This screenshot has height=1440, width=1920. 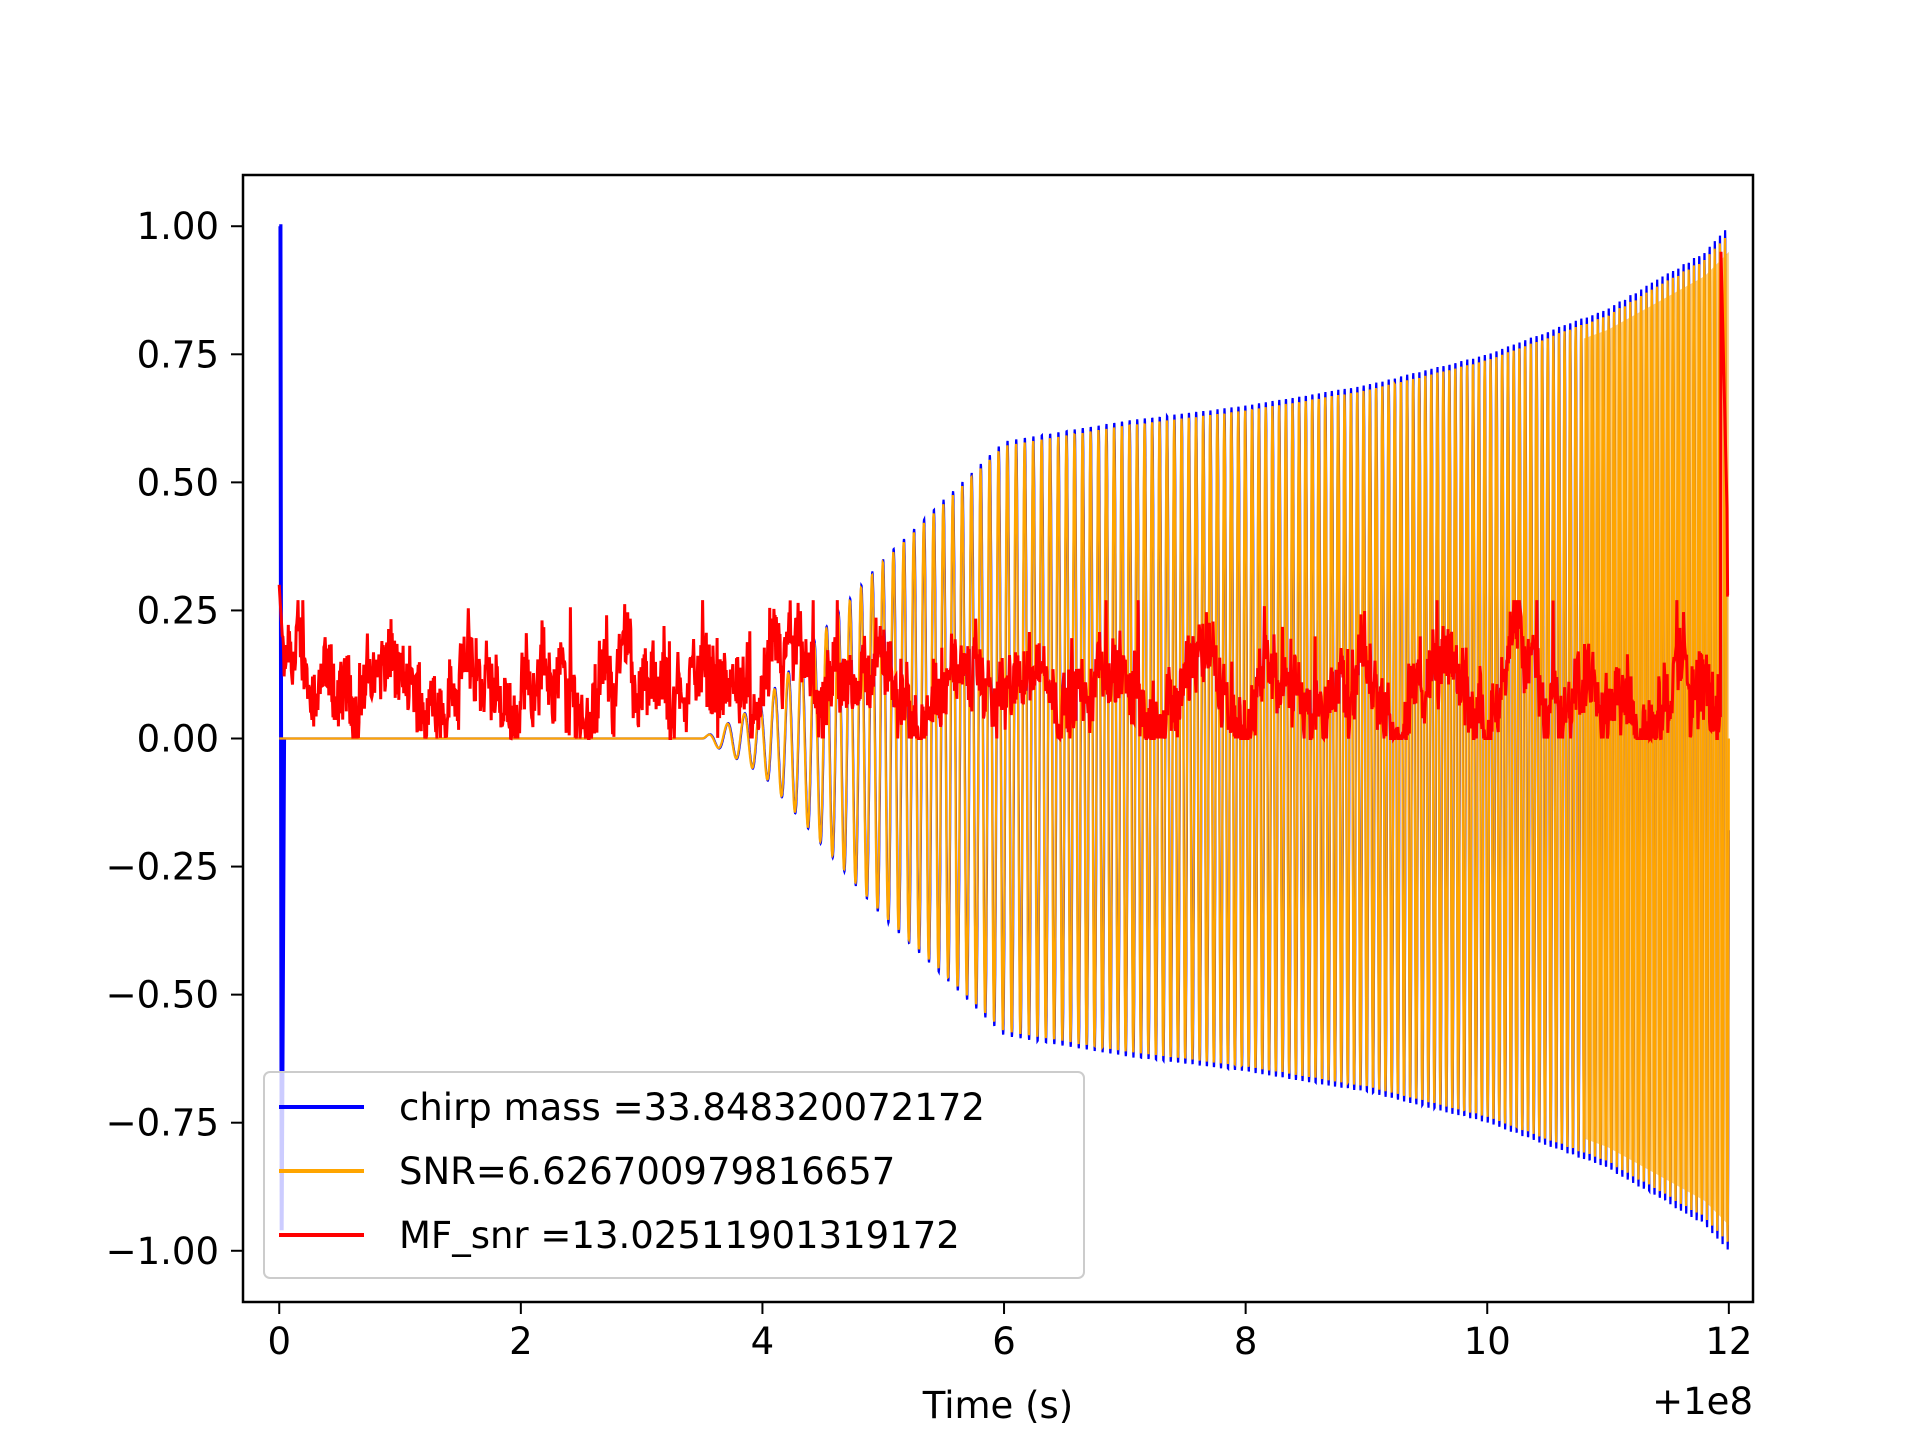 I want to click on legend-label: SNR=6.626700979816657, so click(x=647, y=1171).